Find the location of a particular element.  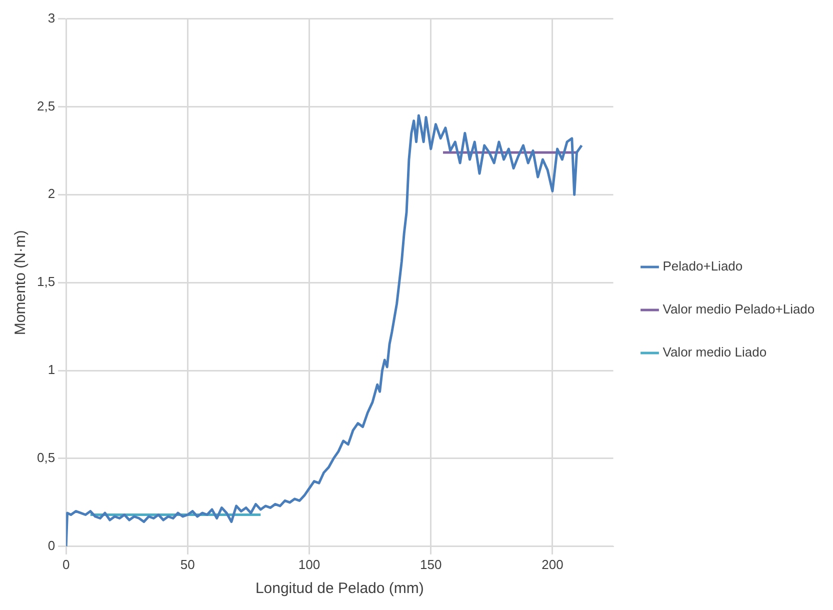

legend-label: Valor medio Liado is located at coordinates (714, 352).